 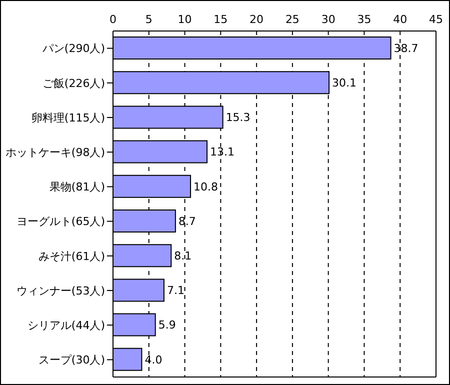 What do you see at coordinates (73, 49) in the screenshot?
I see `y-tick-label: パン(290人)` at bounding box center [73, 49].